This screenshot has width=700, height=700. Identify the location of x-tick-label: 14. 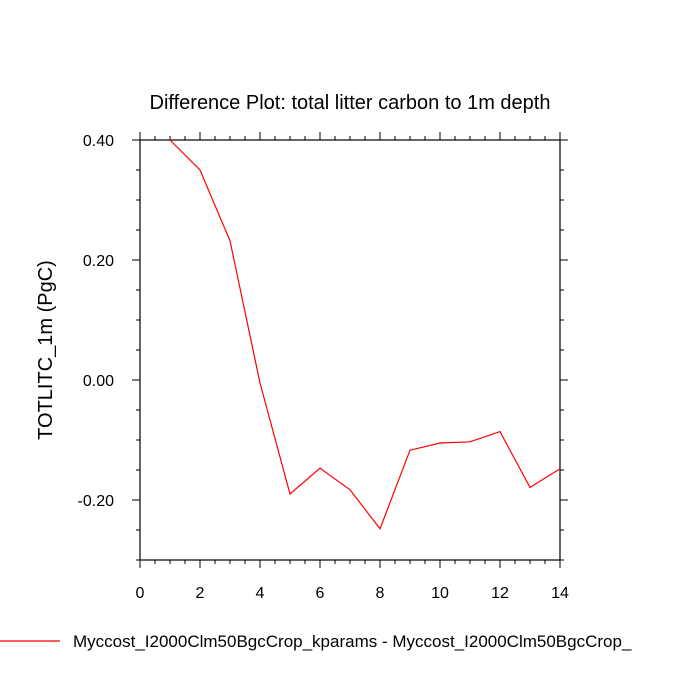
(560, 593).